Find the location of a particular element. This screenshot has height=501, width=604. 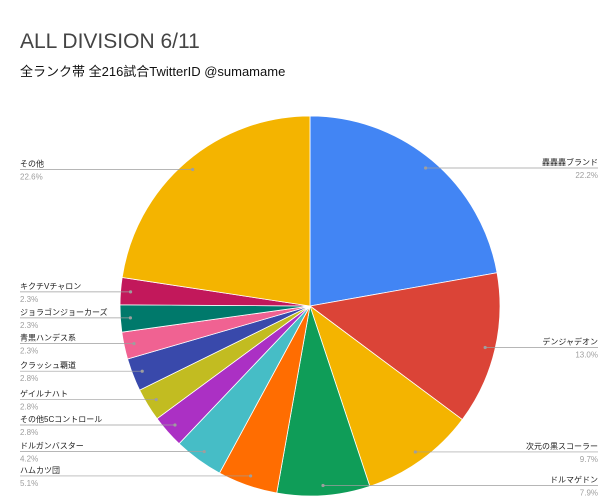

chart-subtitle: 全ランク帯 全216試合TwitterID @sumamame is located at coordinates (152, 71).